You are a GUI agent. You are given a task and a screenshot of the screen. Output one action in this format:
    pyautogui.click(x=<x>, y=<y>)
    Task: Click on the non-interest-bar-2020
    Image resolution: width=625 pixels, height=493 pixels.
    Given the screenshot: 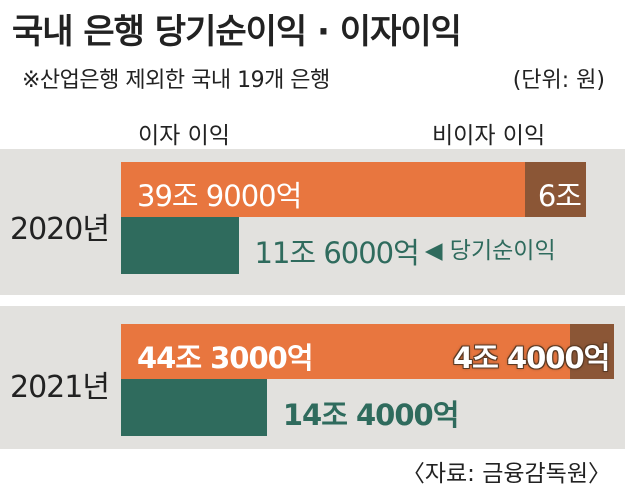 What is the action you would take?
    pyautogui.click(x=555, y=189)
    